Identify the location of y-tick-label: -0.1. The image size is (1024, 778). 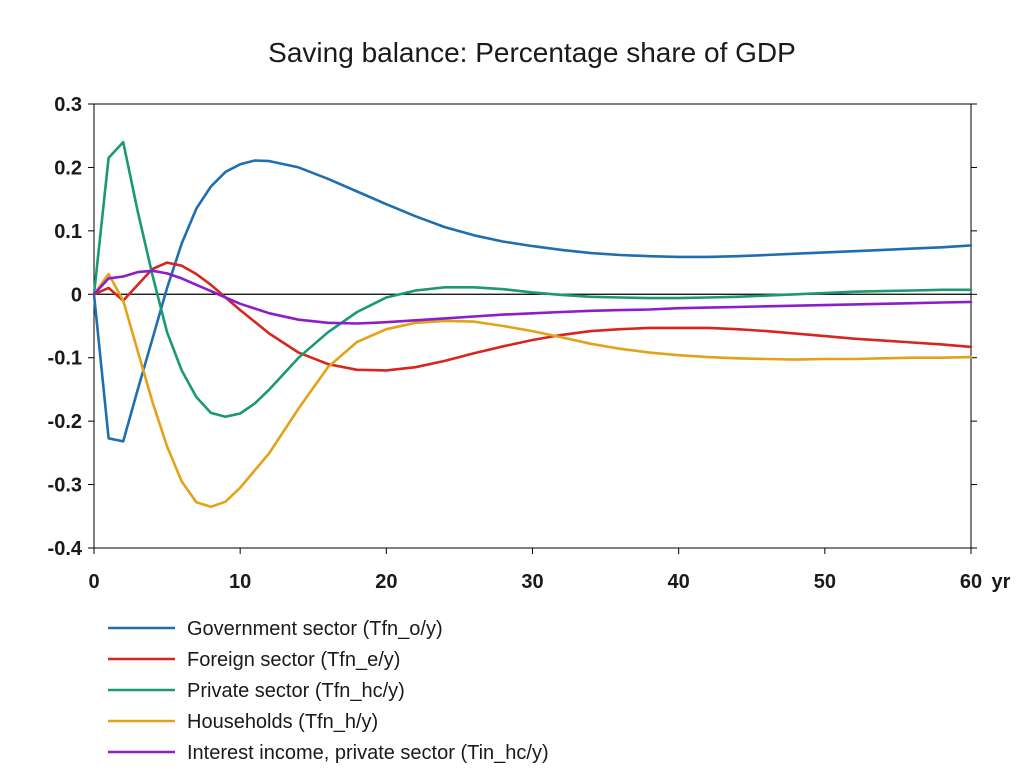
(65, 359).